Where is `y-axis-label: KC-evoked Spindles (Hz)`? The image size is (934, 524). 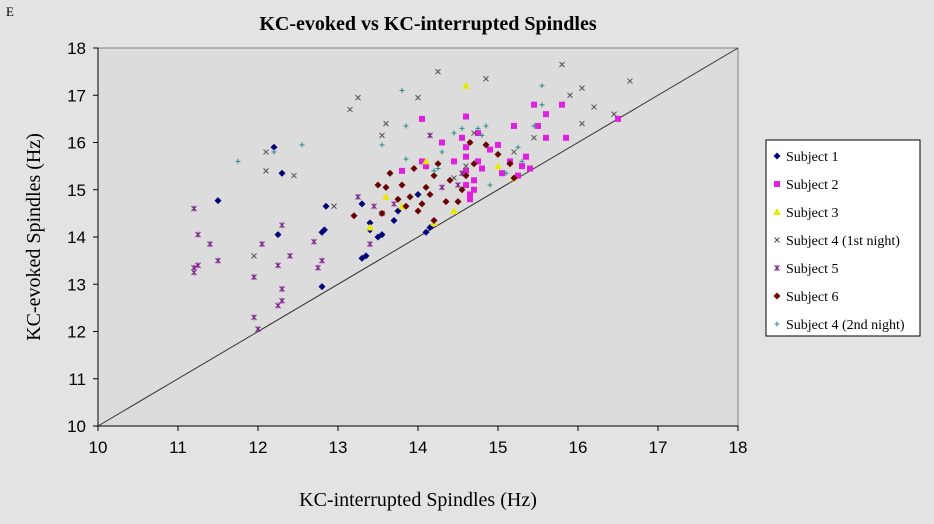
y-axis-label: KC-evoked Spindles (Hz) is located at coordinates (34, 237).